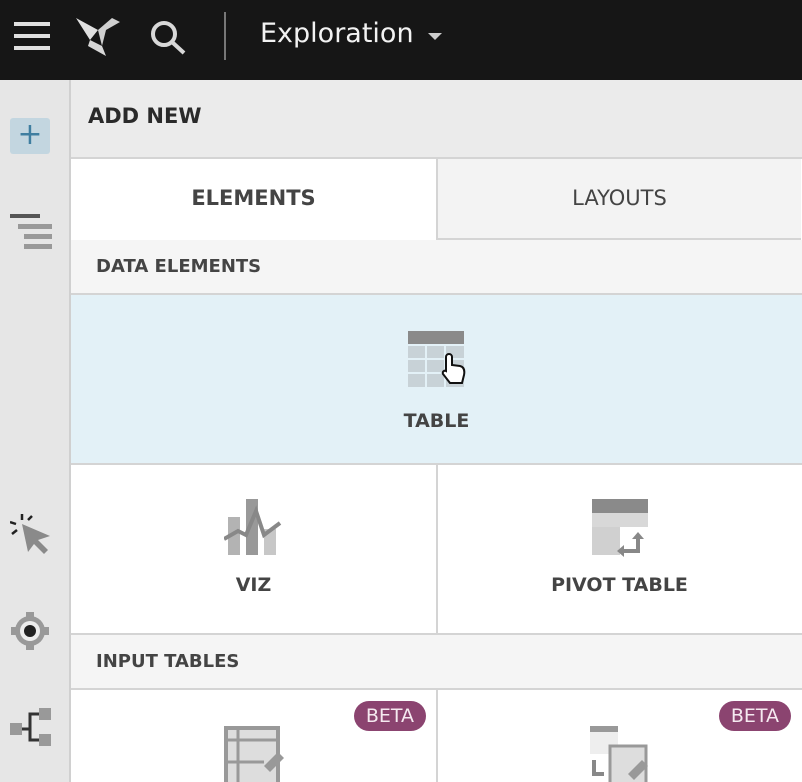  What do you see at coordinates (436, 359) in the screenshot?
I see `table-icon` at bounding box center [436, 359].